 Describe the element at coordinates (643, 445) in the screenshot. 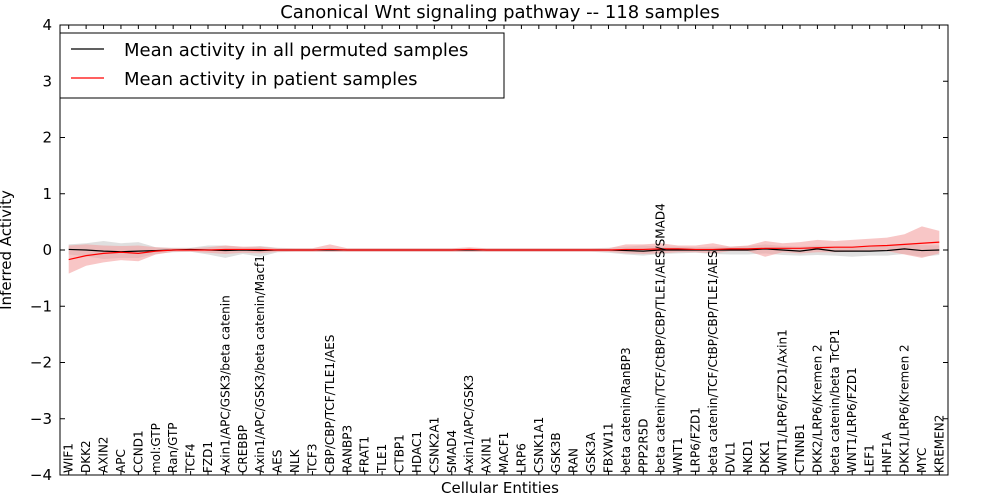

I see `x-tick-label: PPP2R5D` at that location.